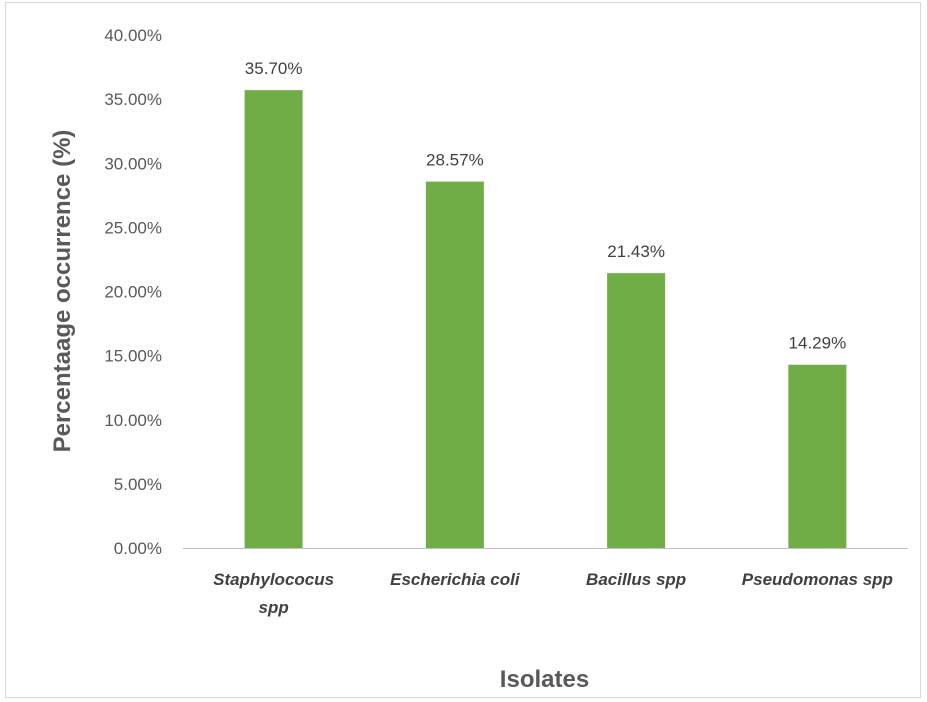 This screenshot has width=927, height=702. I want to click on y-tick-label: 25.00%, so click(133, 227).